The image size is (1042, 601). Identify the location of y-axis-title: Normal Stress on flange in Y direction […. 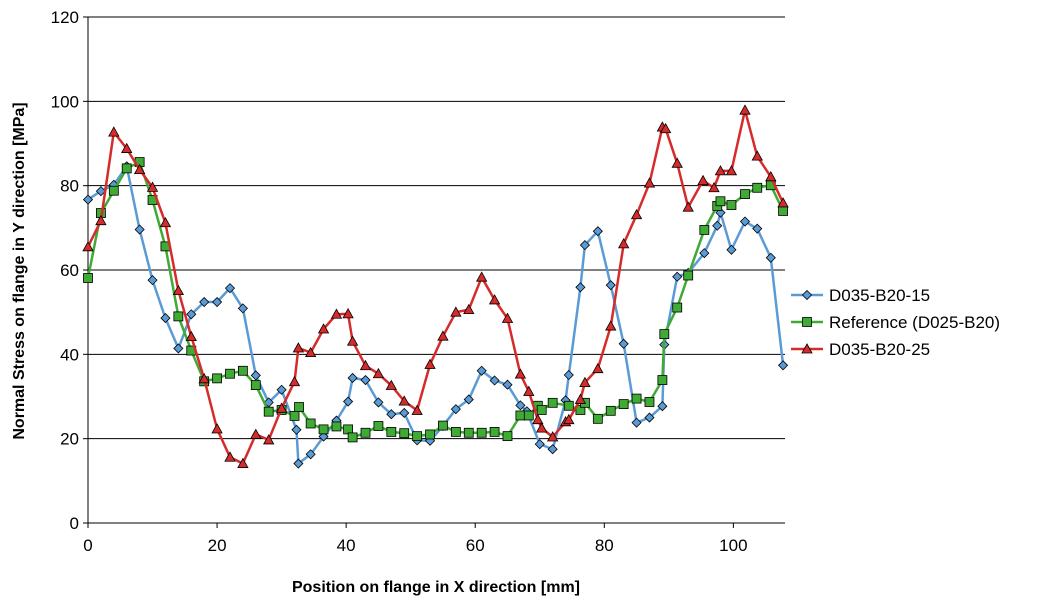
(19, 270).